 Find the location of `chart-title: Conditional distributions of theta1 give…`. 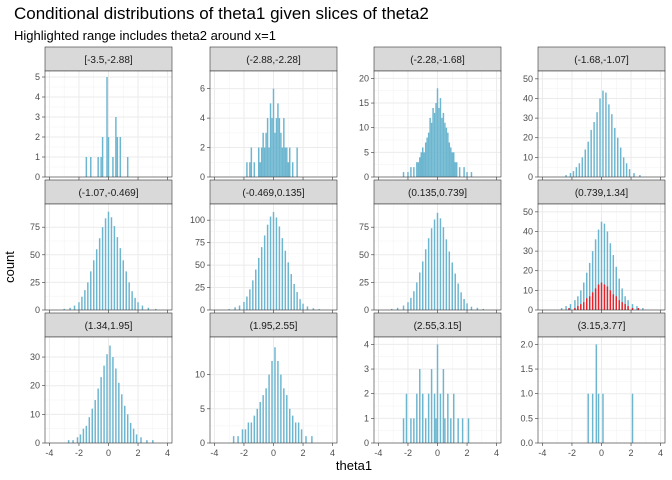

chart-title: Conditional distributions of theta1 give… is located at coordinates (221, 13).